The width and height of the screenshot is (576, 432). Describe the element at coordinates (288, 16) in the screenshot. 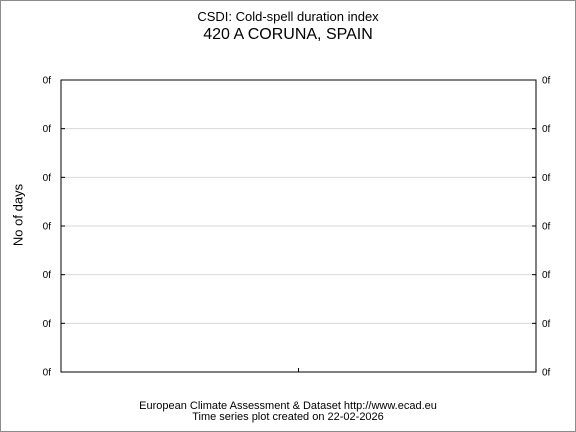

I see `chart-title: CSDI: Cold-spell duration index` at that location.